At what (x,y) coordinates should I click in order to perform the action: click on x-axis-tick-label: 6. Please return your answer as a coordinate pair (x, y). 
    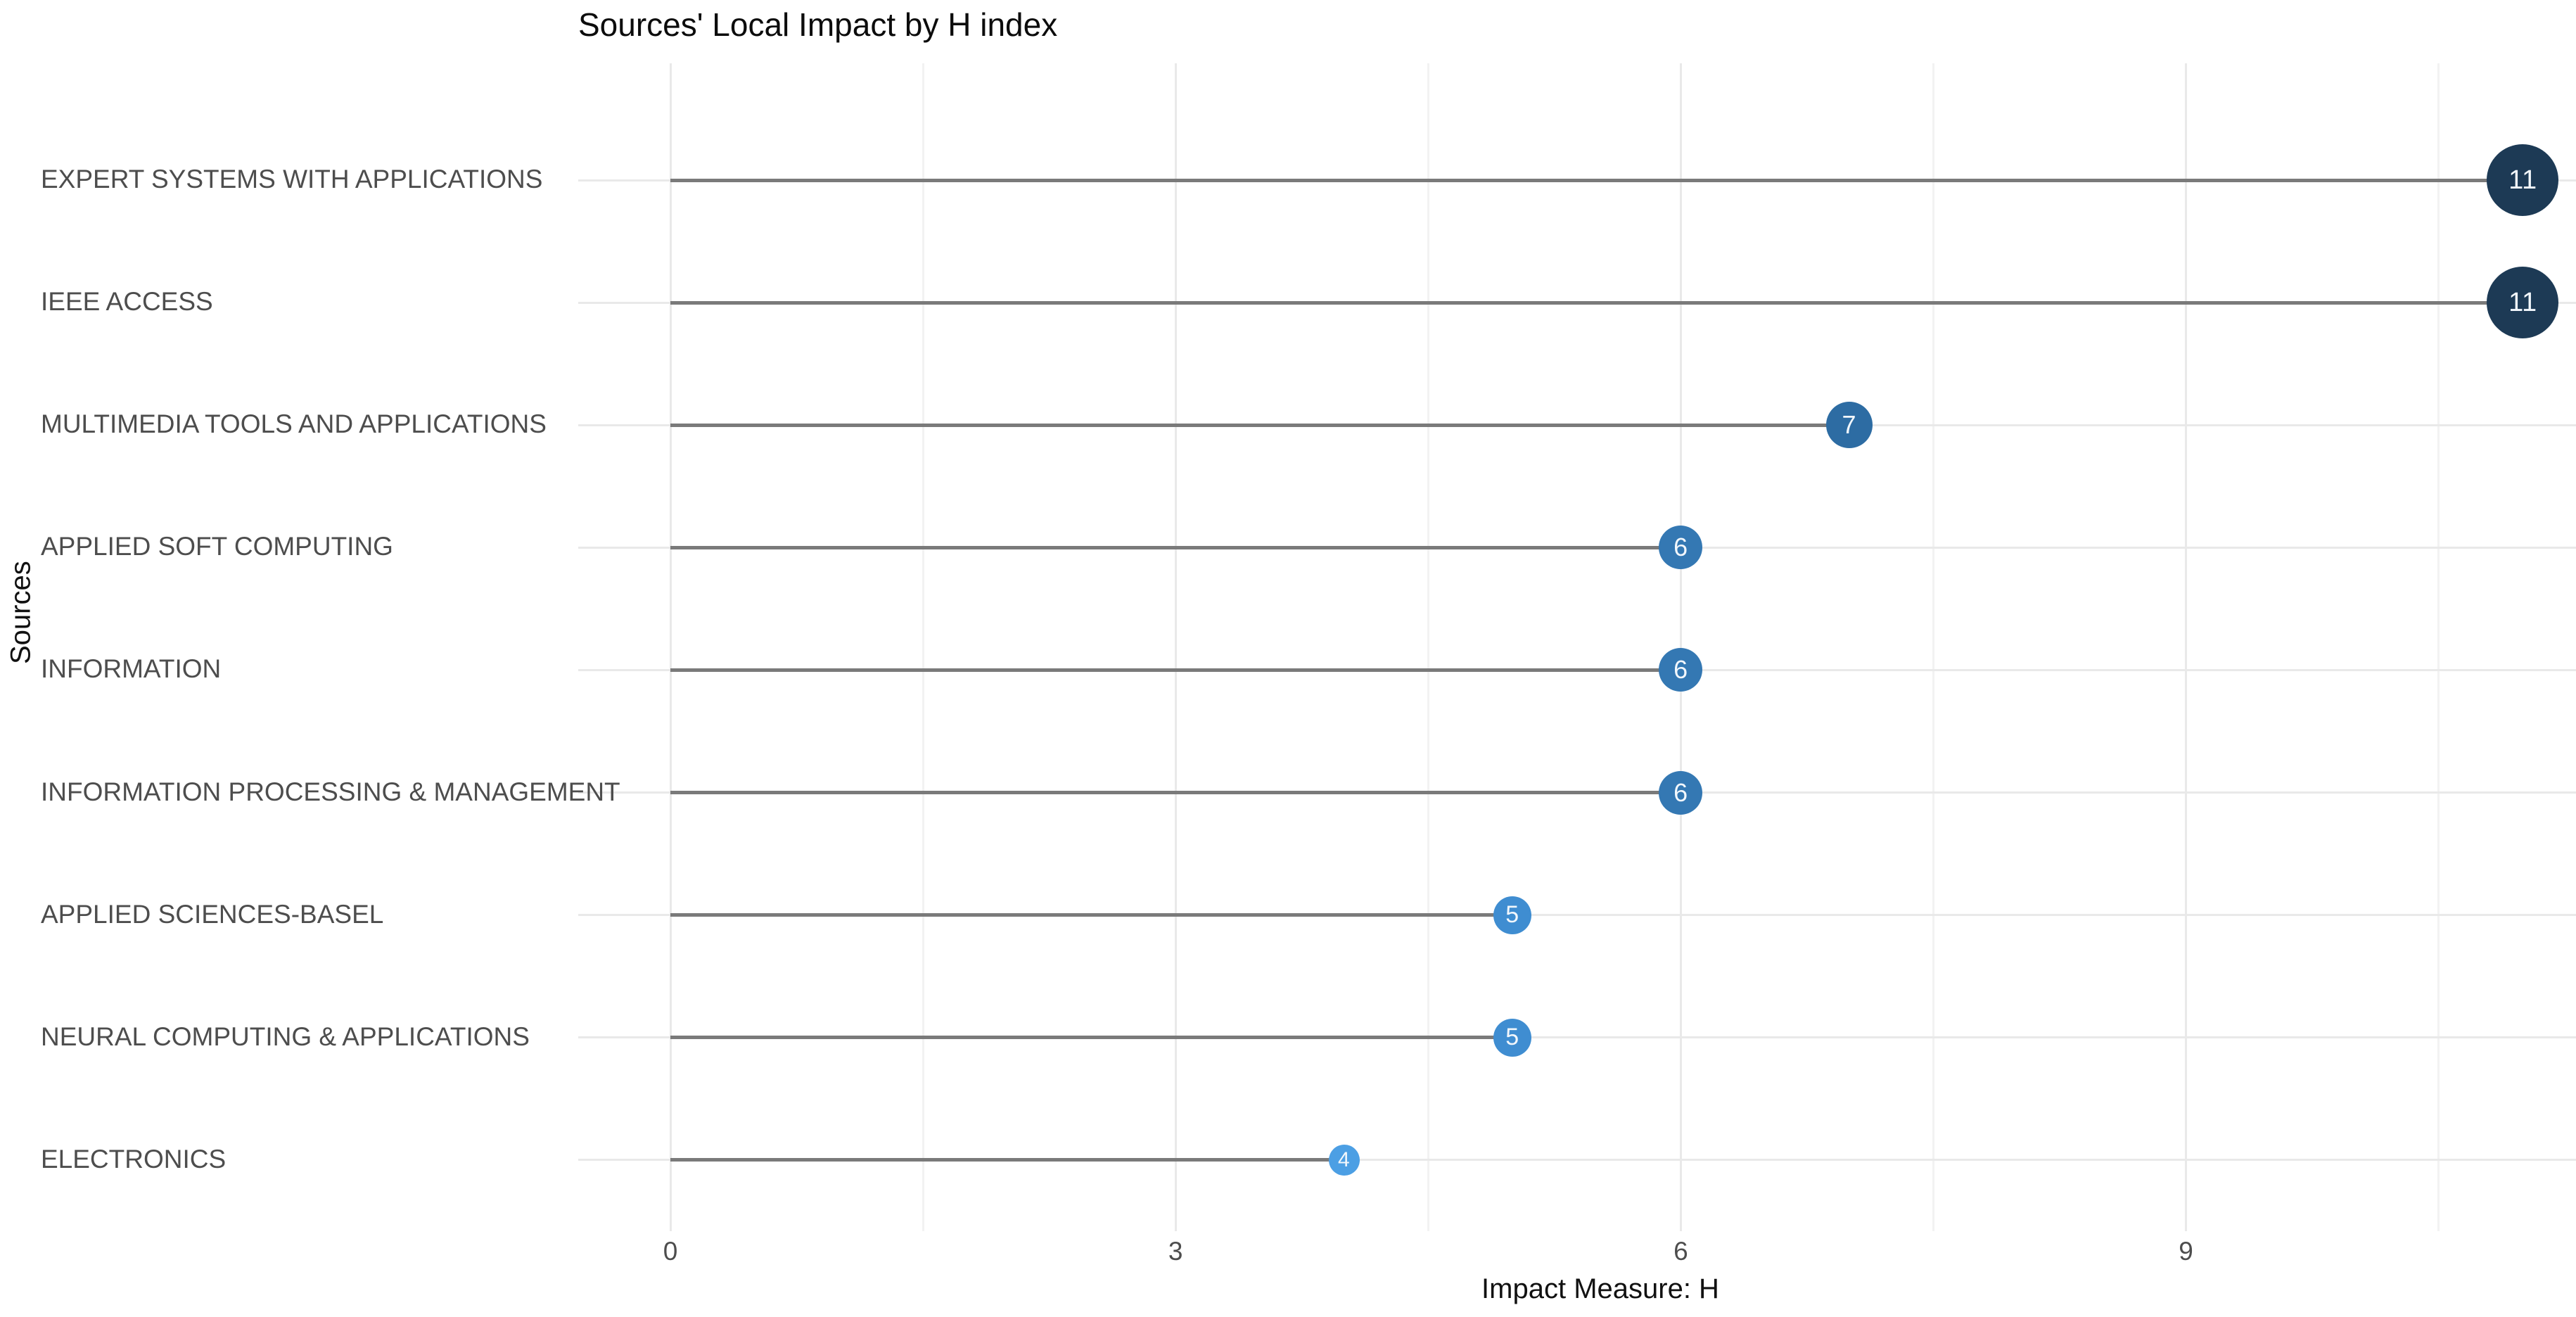
    Looking at the image, I should click on (1680, 1251).